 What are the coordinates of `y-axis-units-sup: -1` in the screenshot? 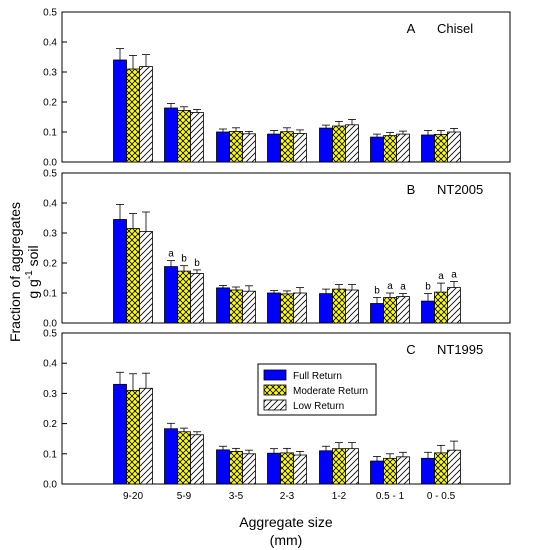 It's located at (29, 274).